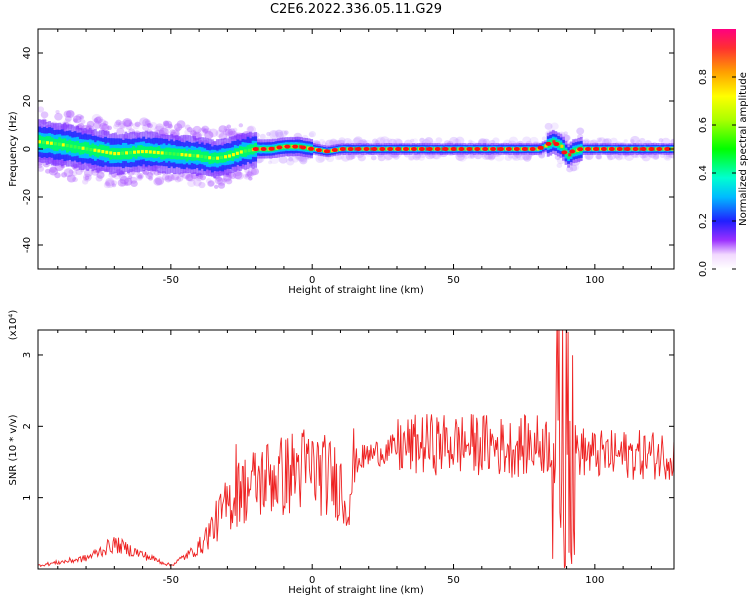 Image resolution: width=750 pixels, height=600 pixels. What do you see at coordinates (453, 580) in the screenshot?
I see `x-tick-label: 50` at bounding box center [453, 580].